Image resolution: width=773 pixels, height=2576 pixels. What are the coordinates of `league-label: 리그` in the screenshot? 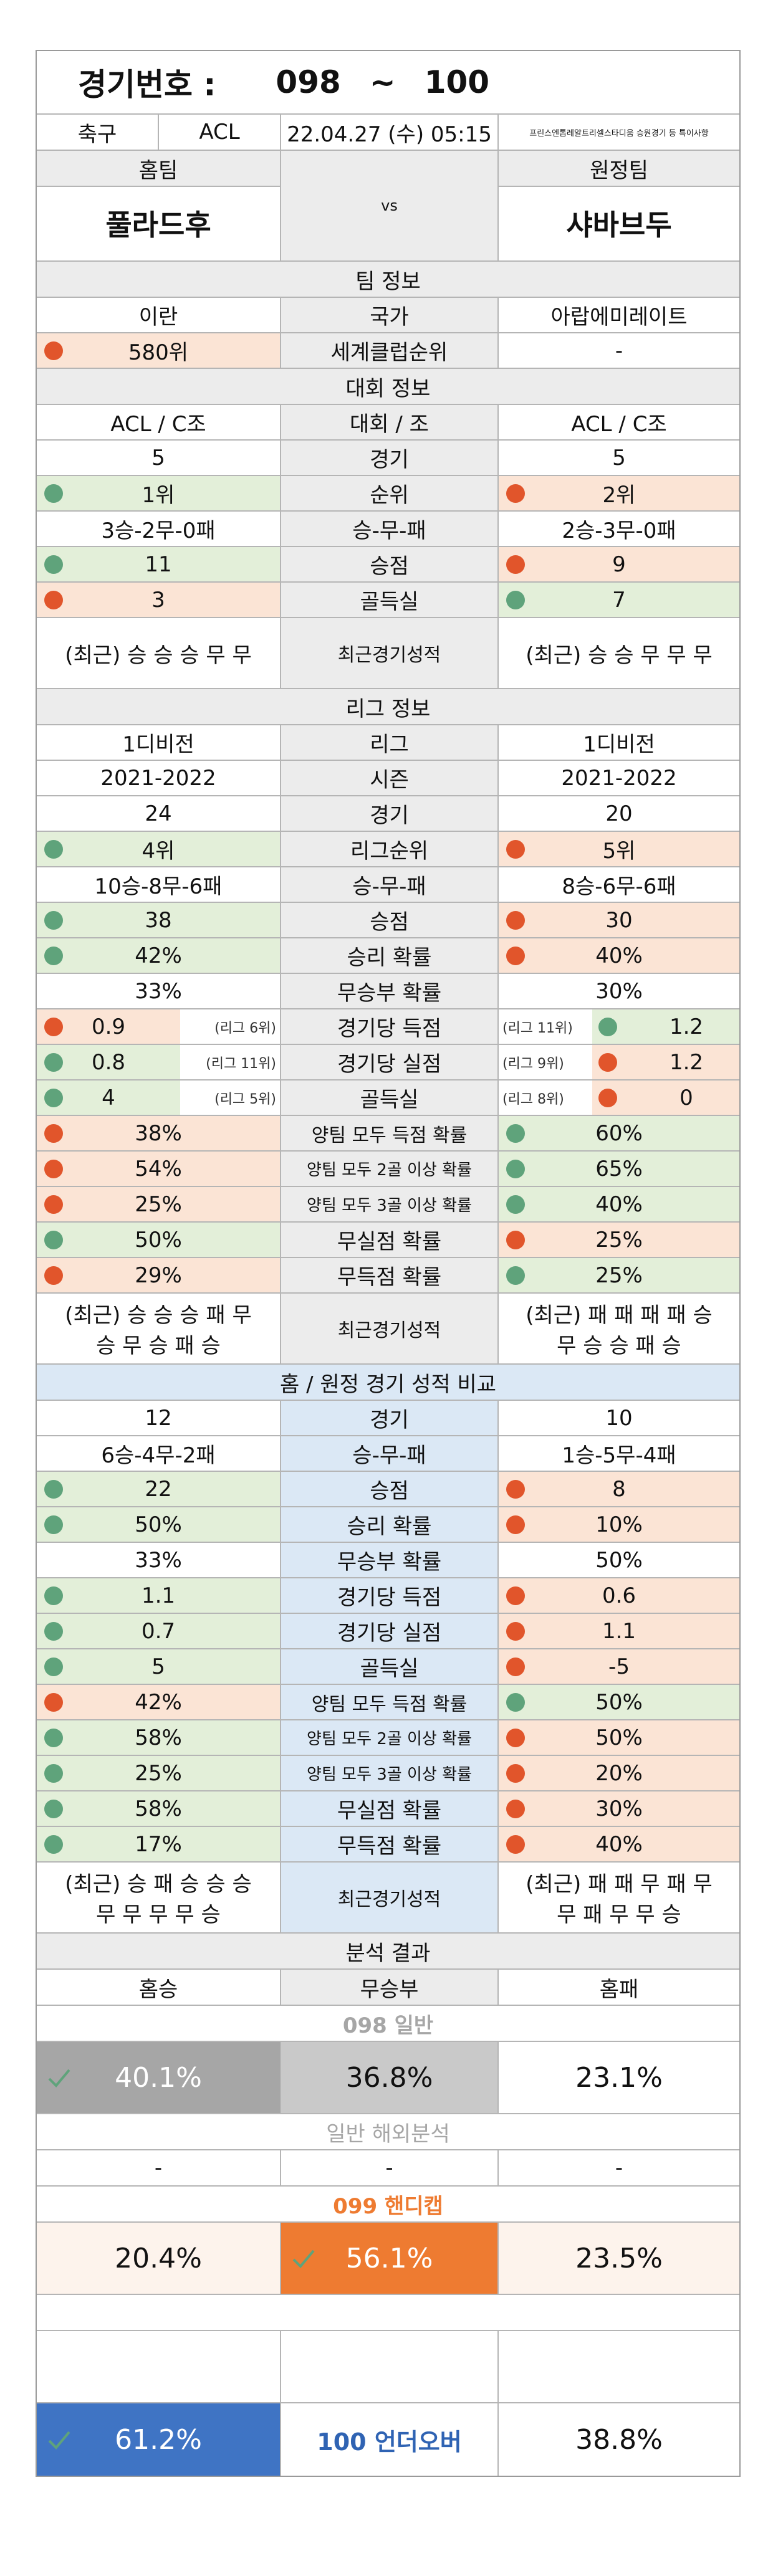 It's located at (390, 742).